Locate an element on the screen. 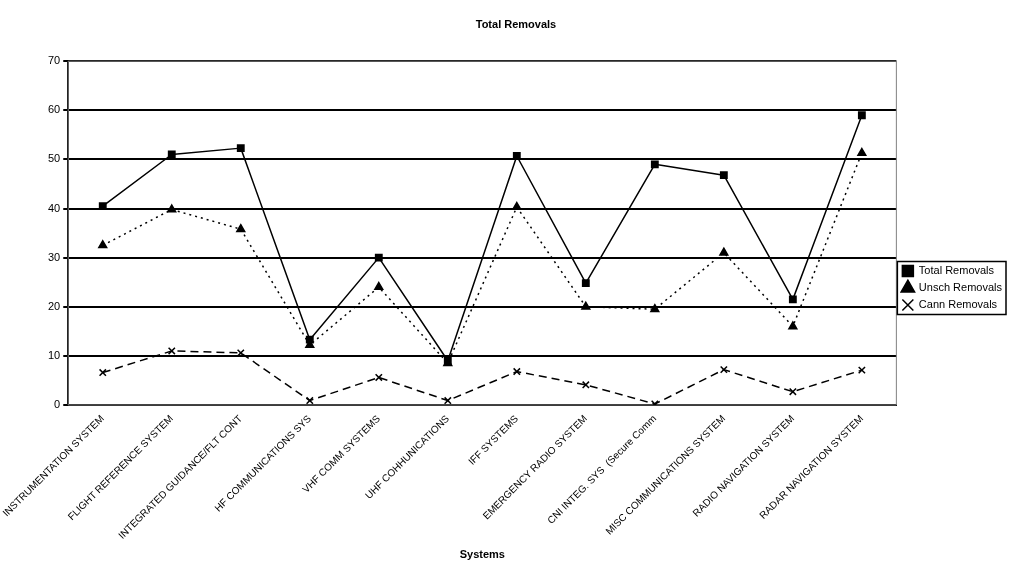 This screenshot has height=574, width=1016. y-tick-label: 10 is located at coordinates (54, 354).